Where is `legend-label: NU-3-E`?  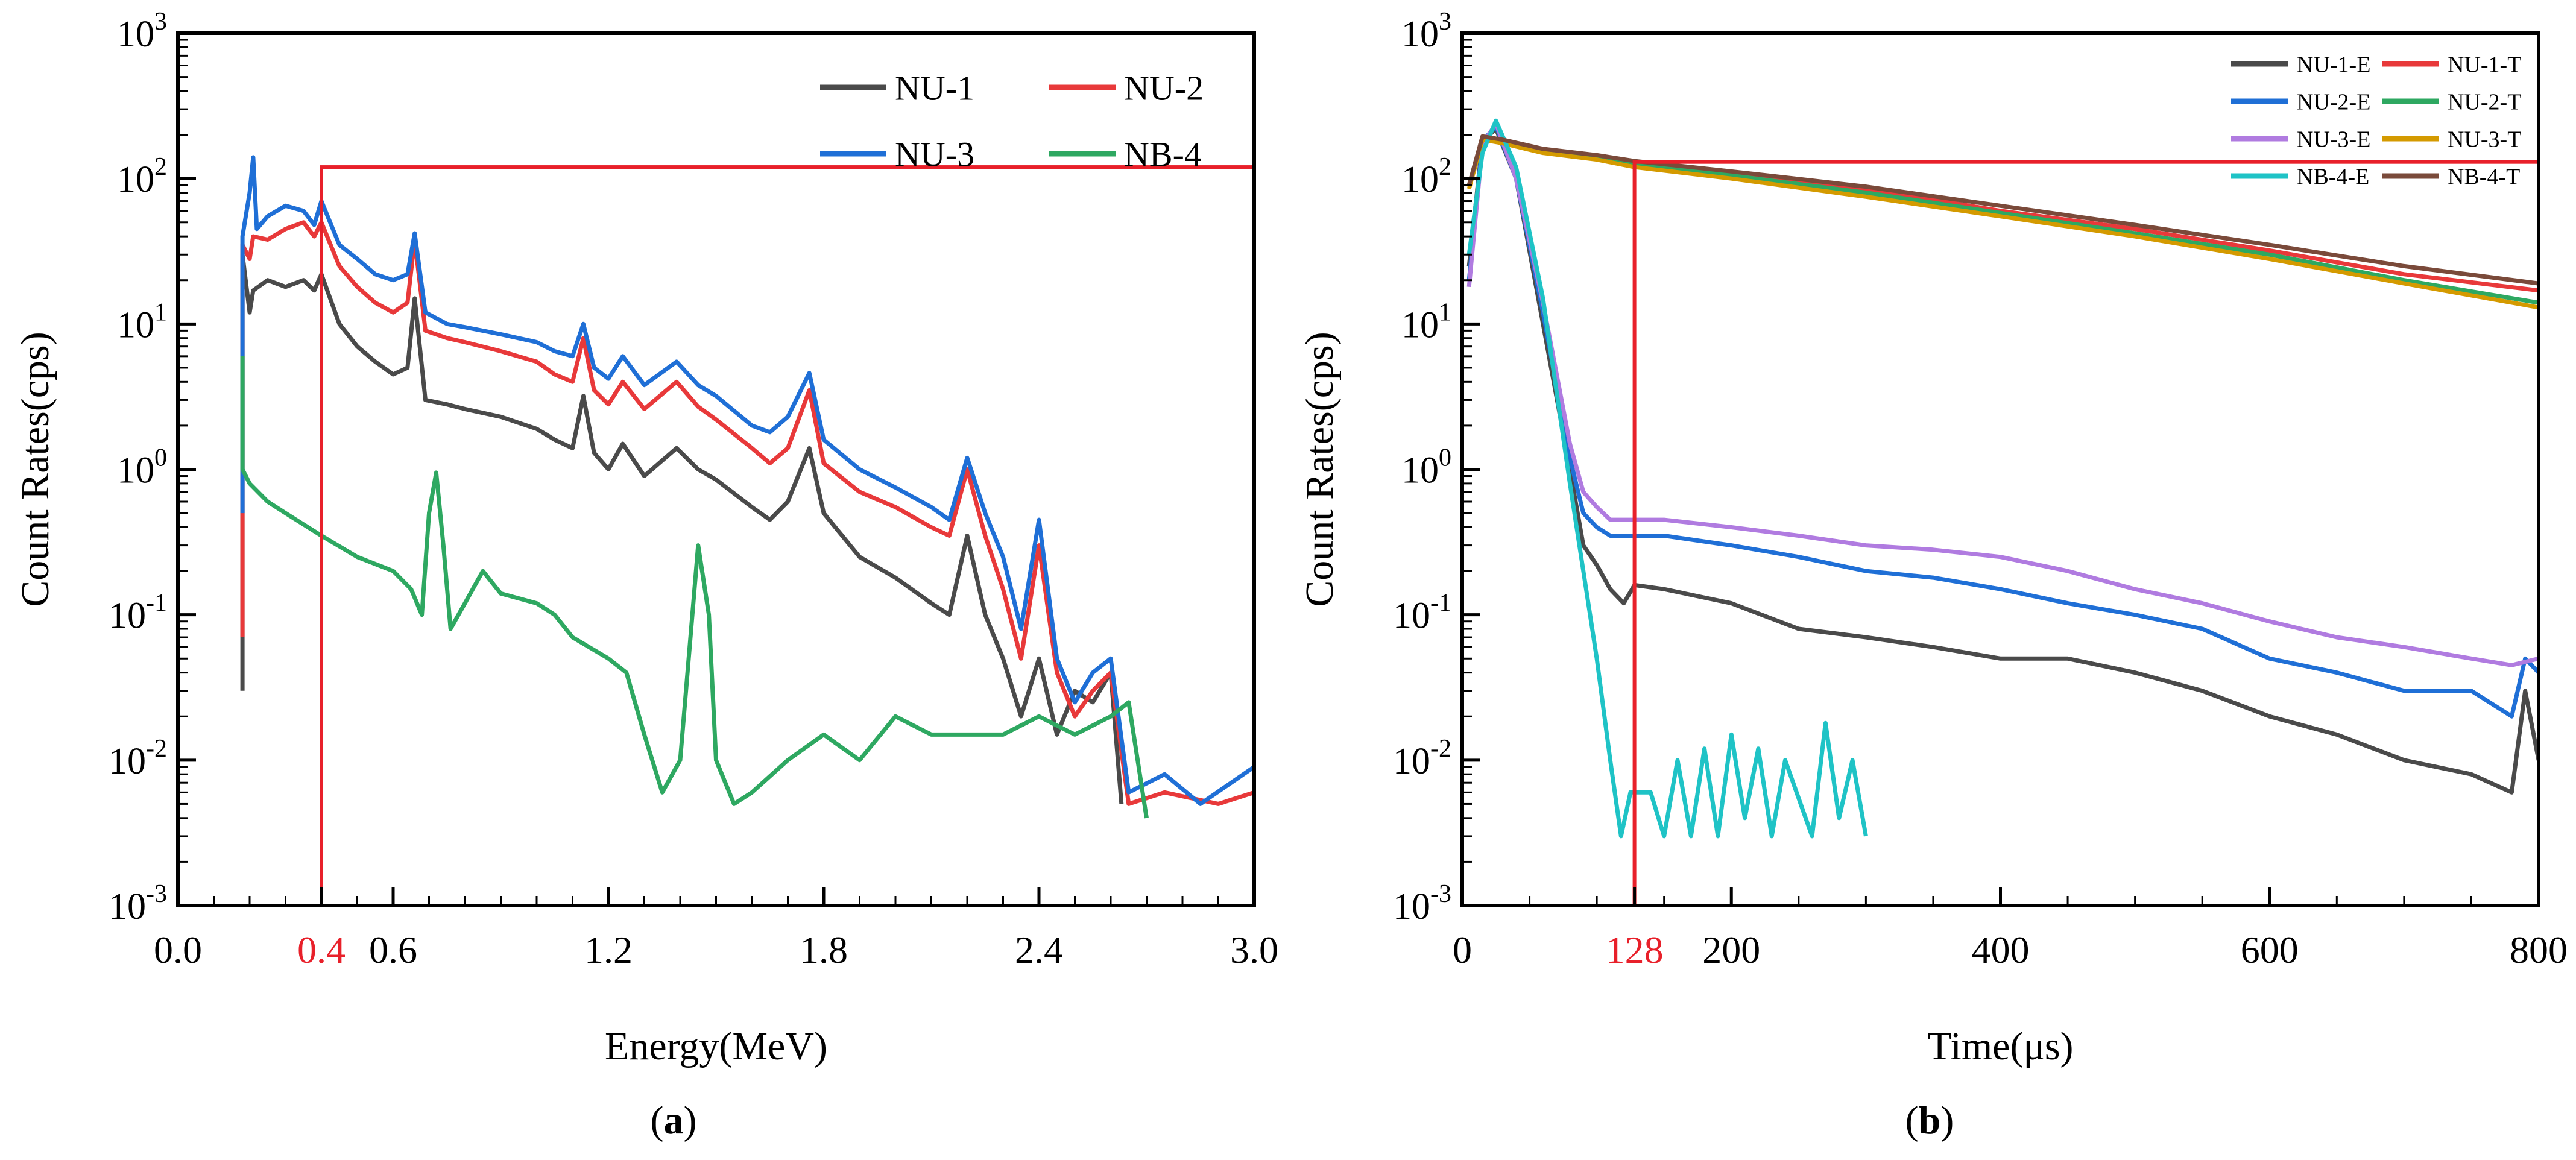 legend-label: NU-3-E is located at coordinates (2333, 139).